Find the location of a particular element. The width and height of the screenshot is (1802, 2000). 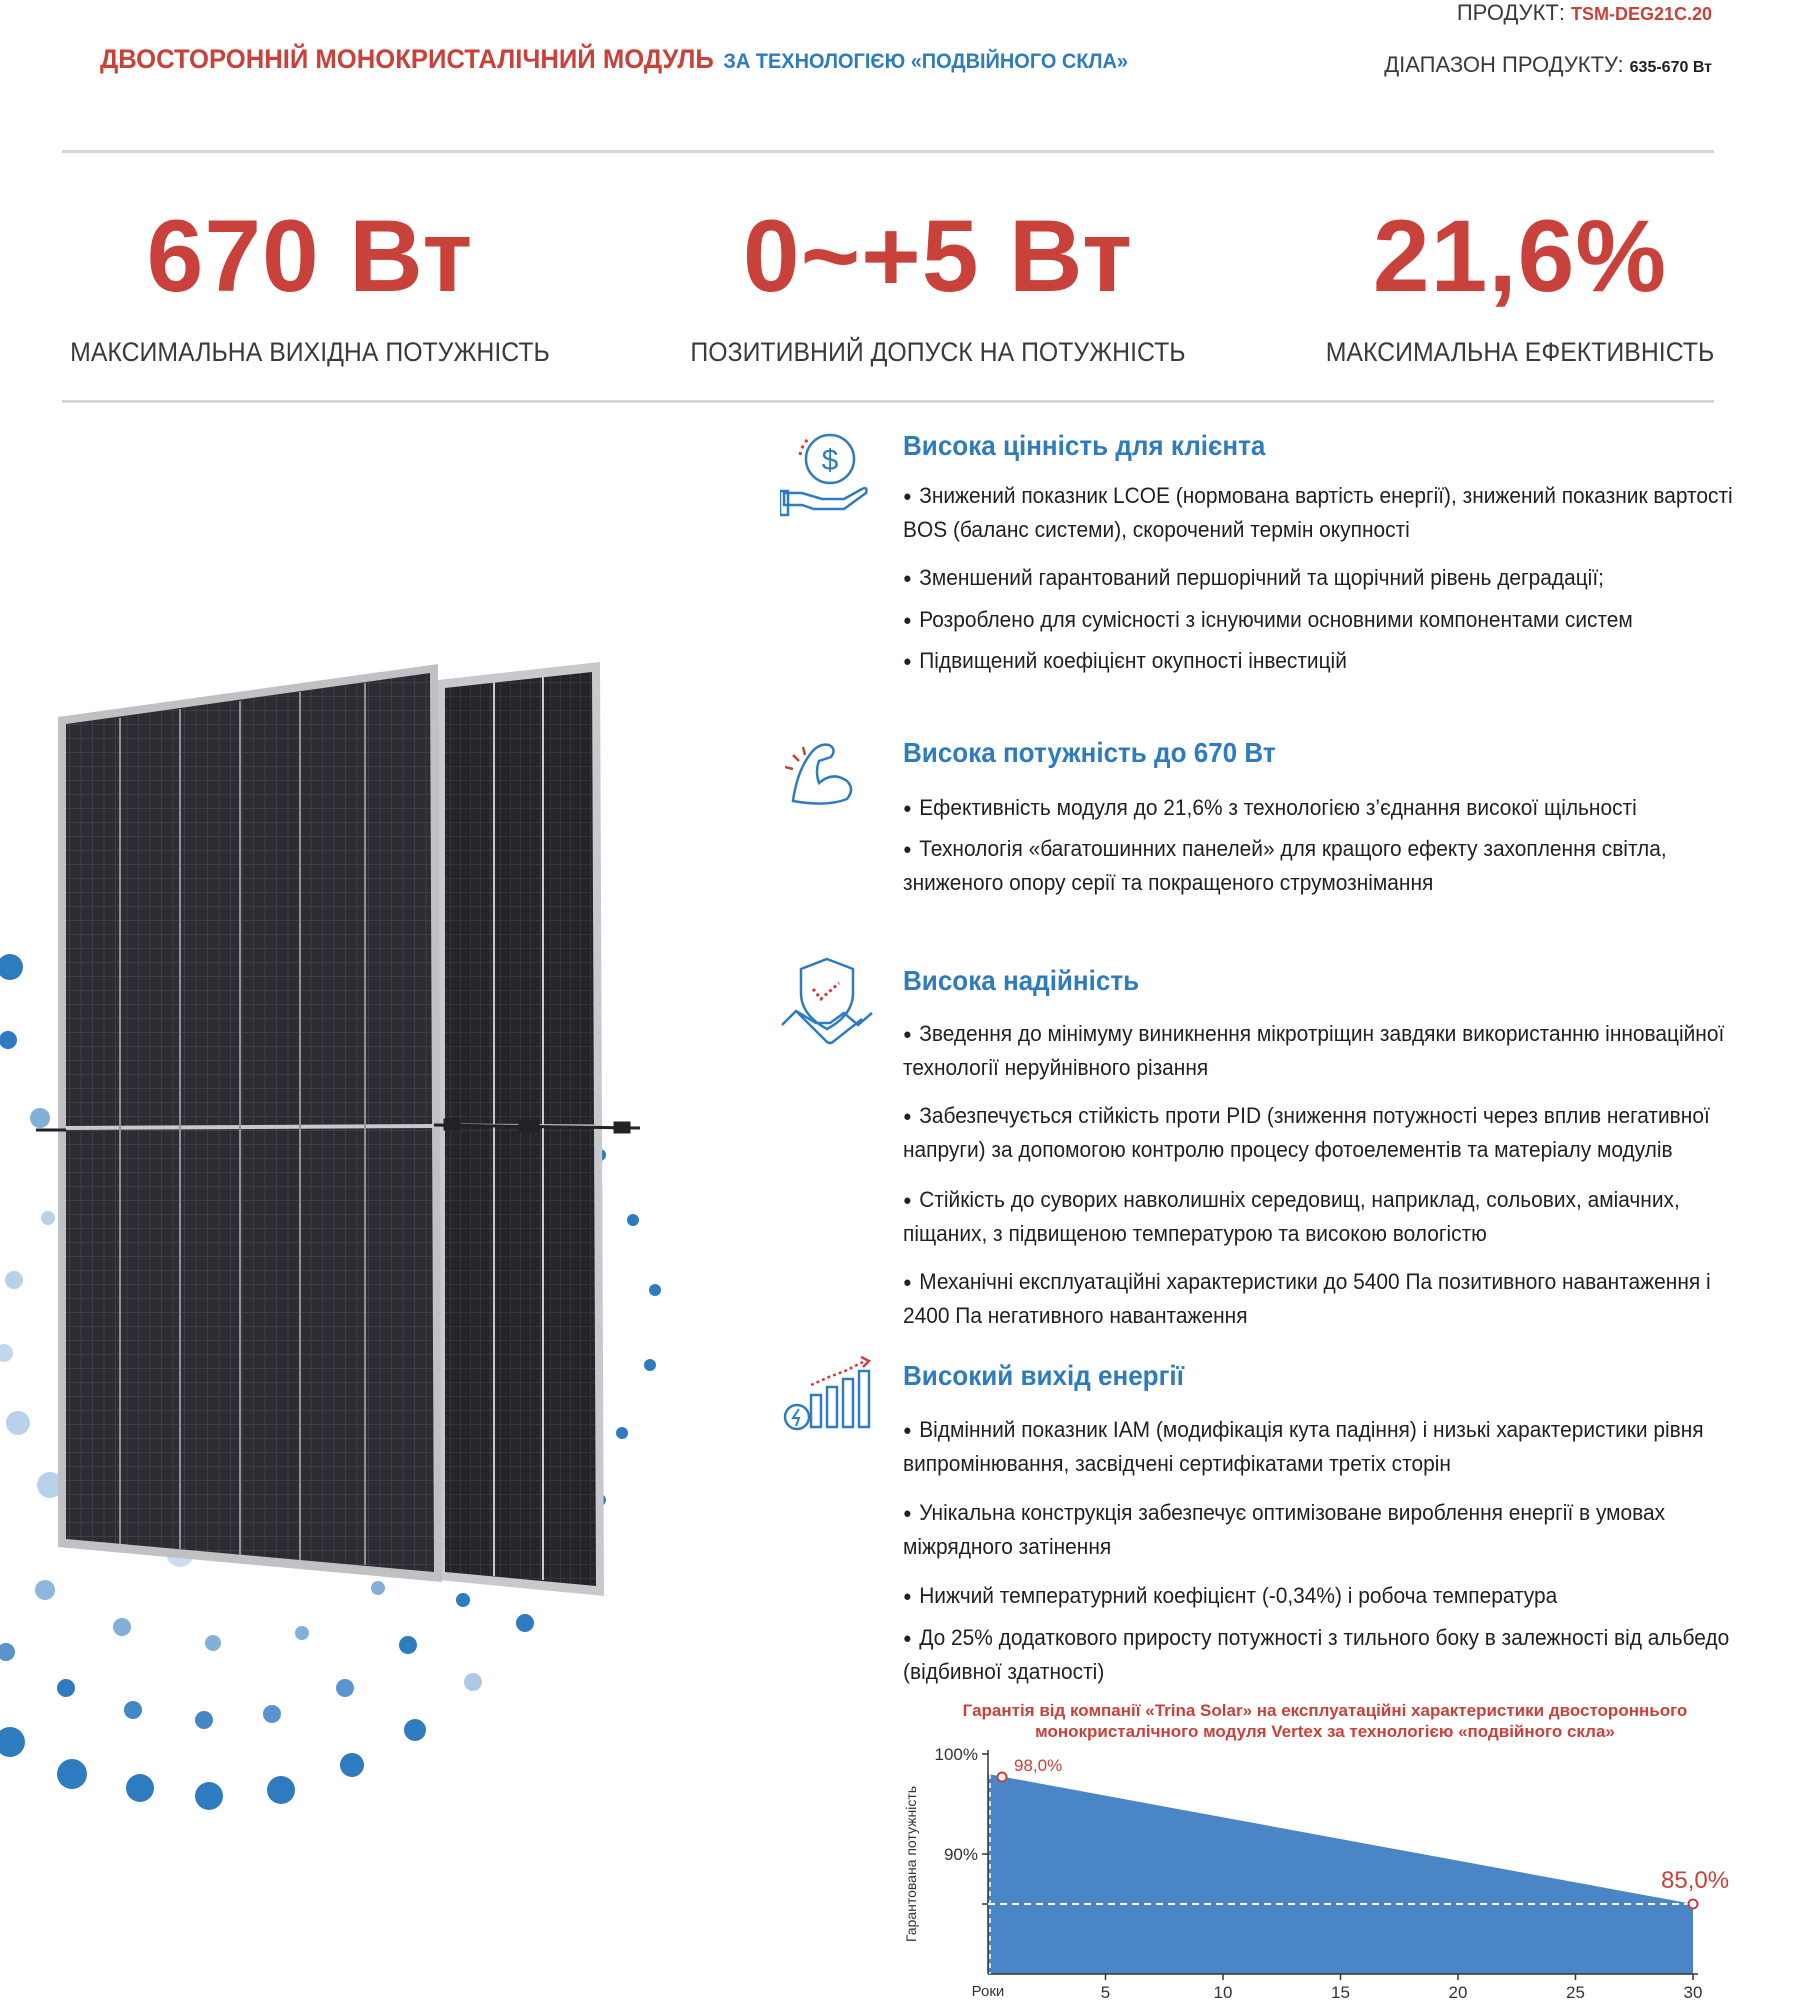

range-line: ДІАПАЗОН ПРОДУКТУ: 635-670 Вт is located at coordinates (1548, 65).